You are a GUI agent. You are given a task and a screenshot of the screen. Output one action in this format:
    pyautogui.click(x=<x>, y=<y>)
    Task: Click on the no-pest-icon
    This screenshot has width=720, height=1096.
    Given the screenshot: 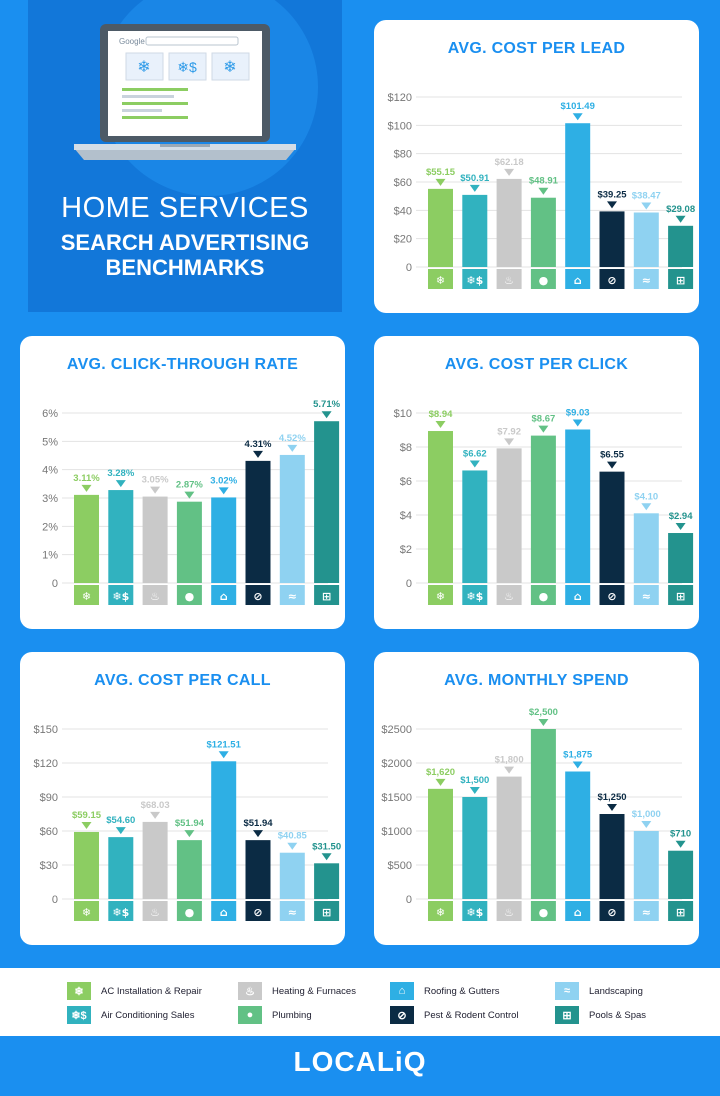 What is the action you would take?
    pyautogui.click(x=258, y=911)
    